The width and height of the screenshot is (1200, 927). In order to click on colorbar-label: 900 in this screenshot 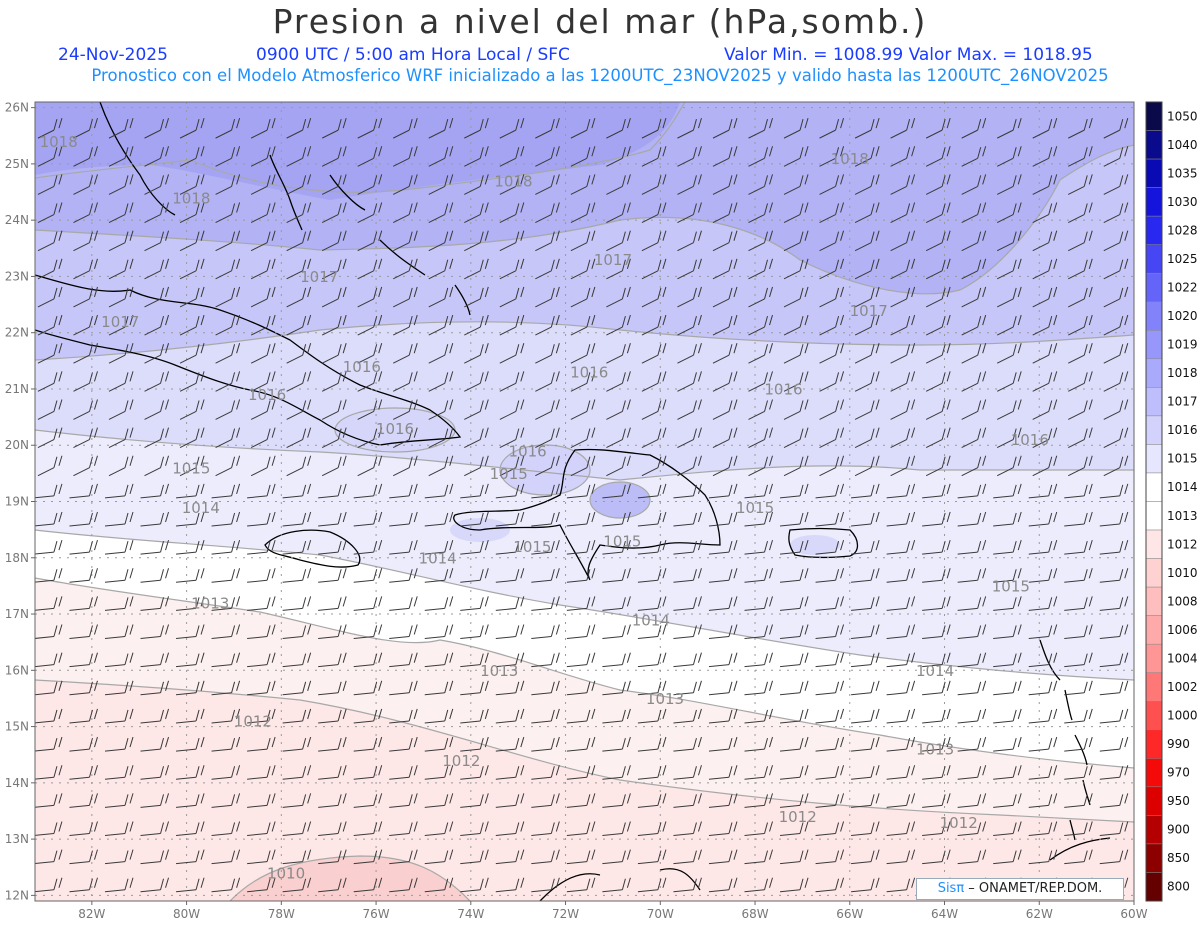, I will do `click(1178, 830)`.